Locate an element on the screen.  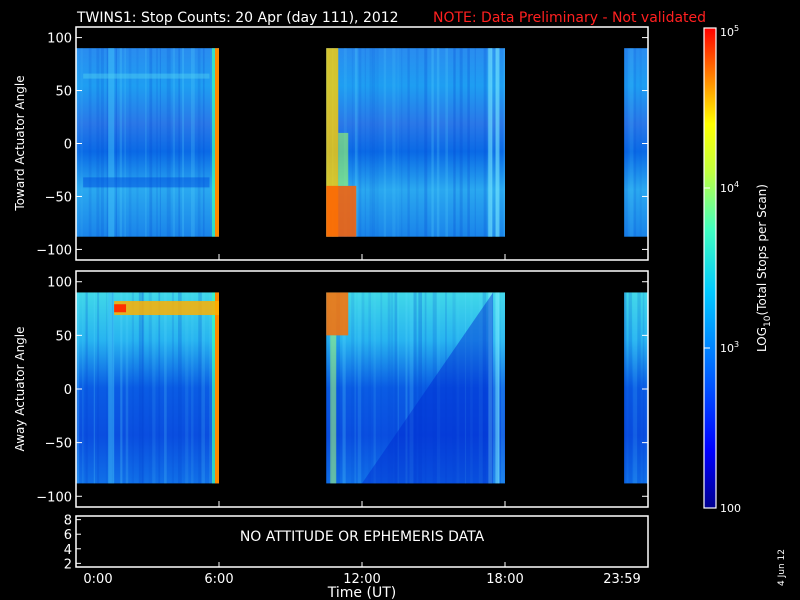
toward-ytick-label: 100 is located at coordinates (59, 39).